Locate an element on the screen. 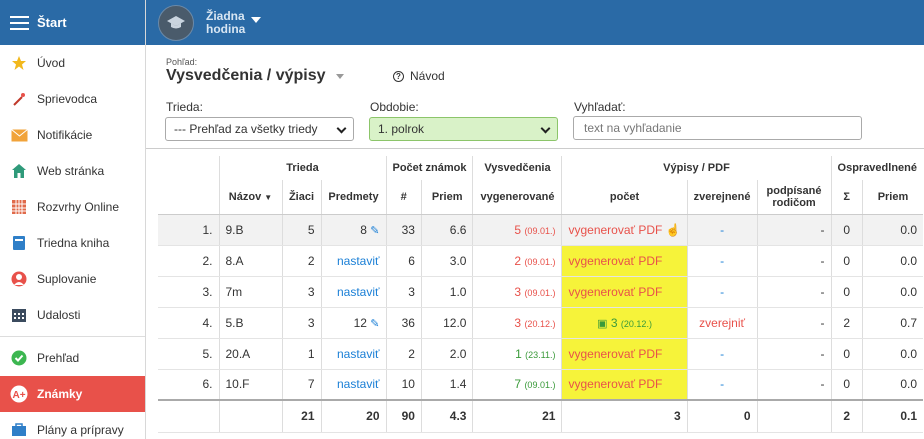 This screenshot has width=924, height=439. students-count: 7 is located at coordinates (301, 385).